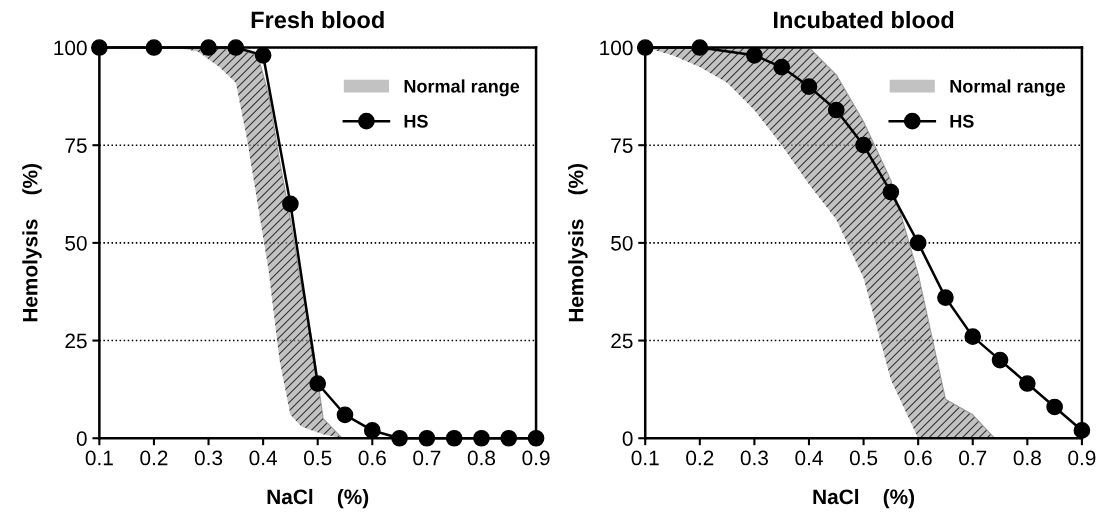 This screenshot has height=528, width=1104. I want to click on chart-title: Fresh blood, so click(317, 19).